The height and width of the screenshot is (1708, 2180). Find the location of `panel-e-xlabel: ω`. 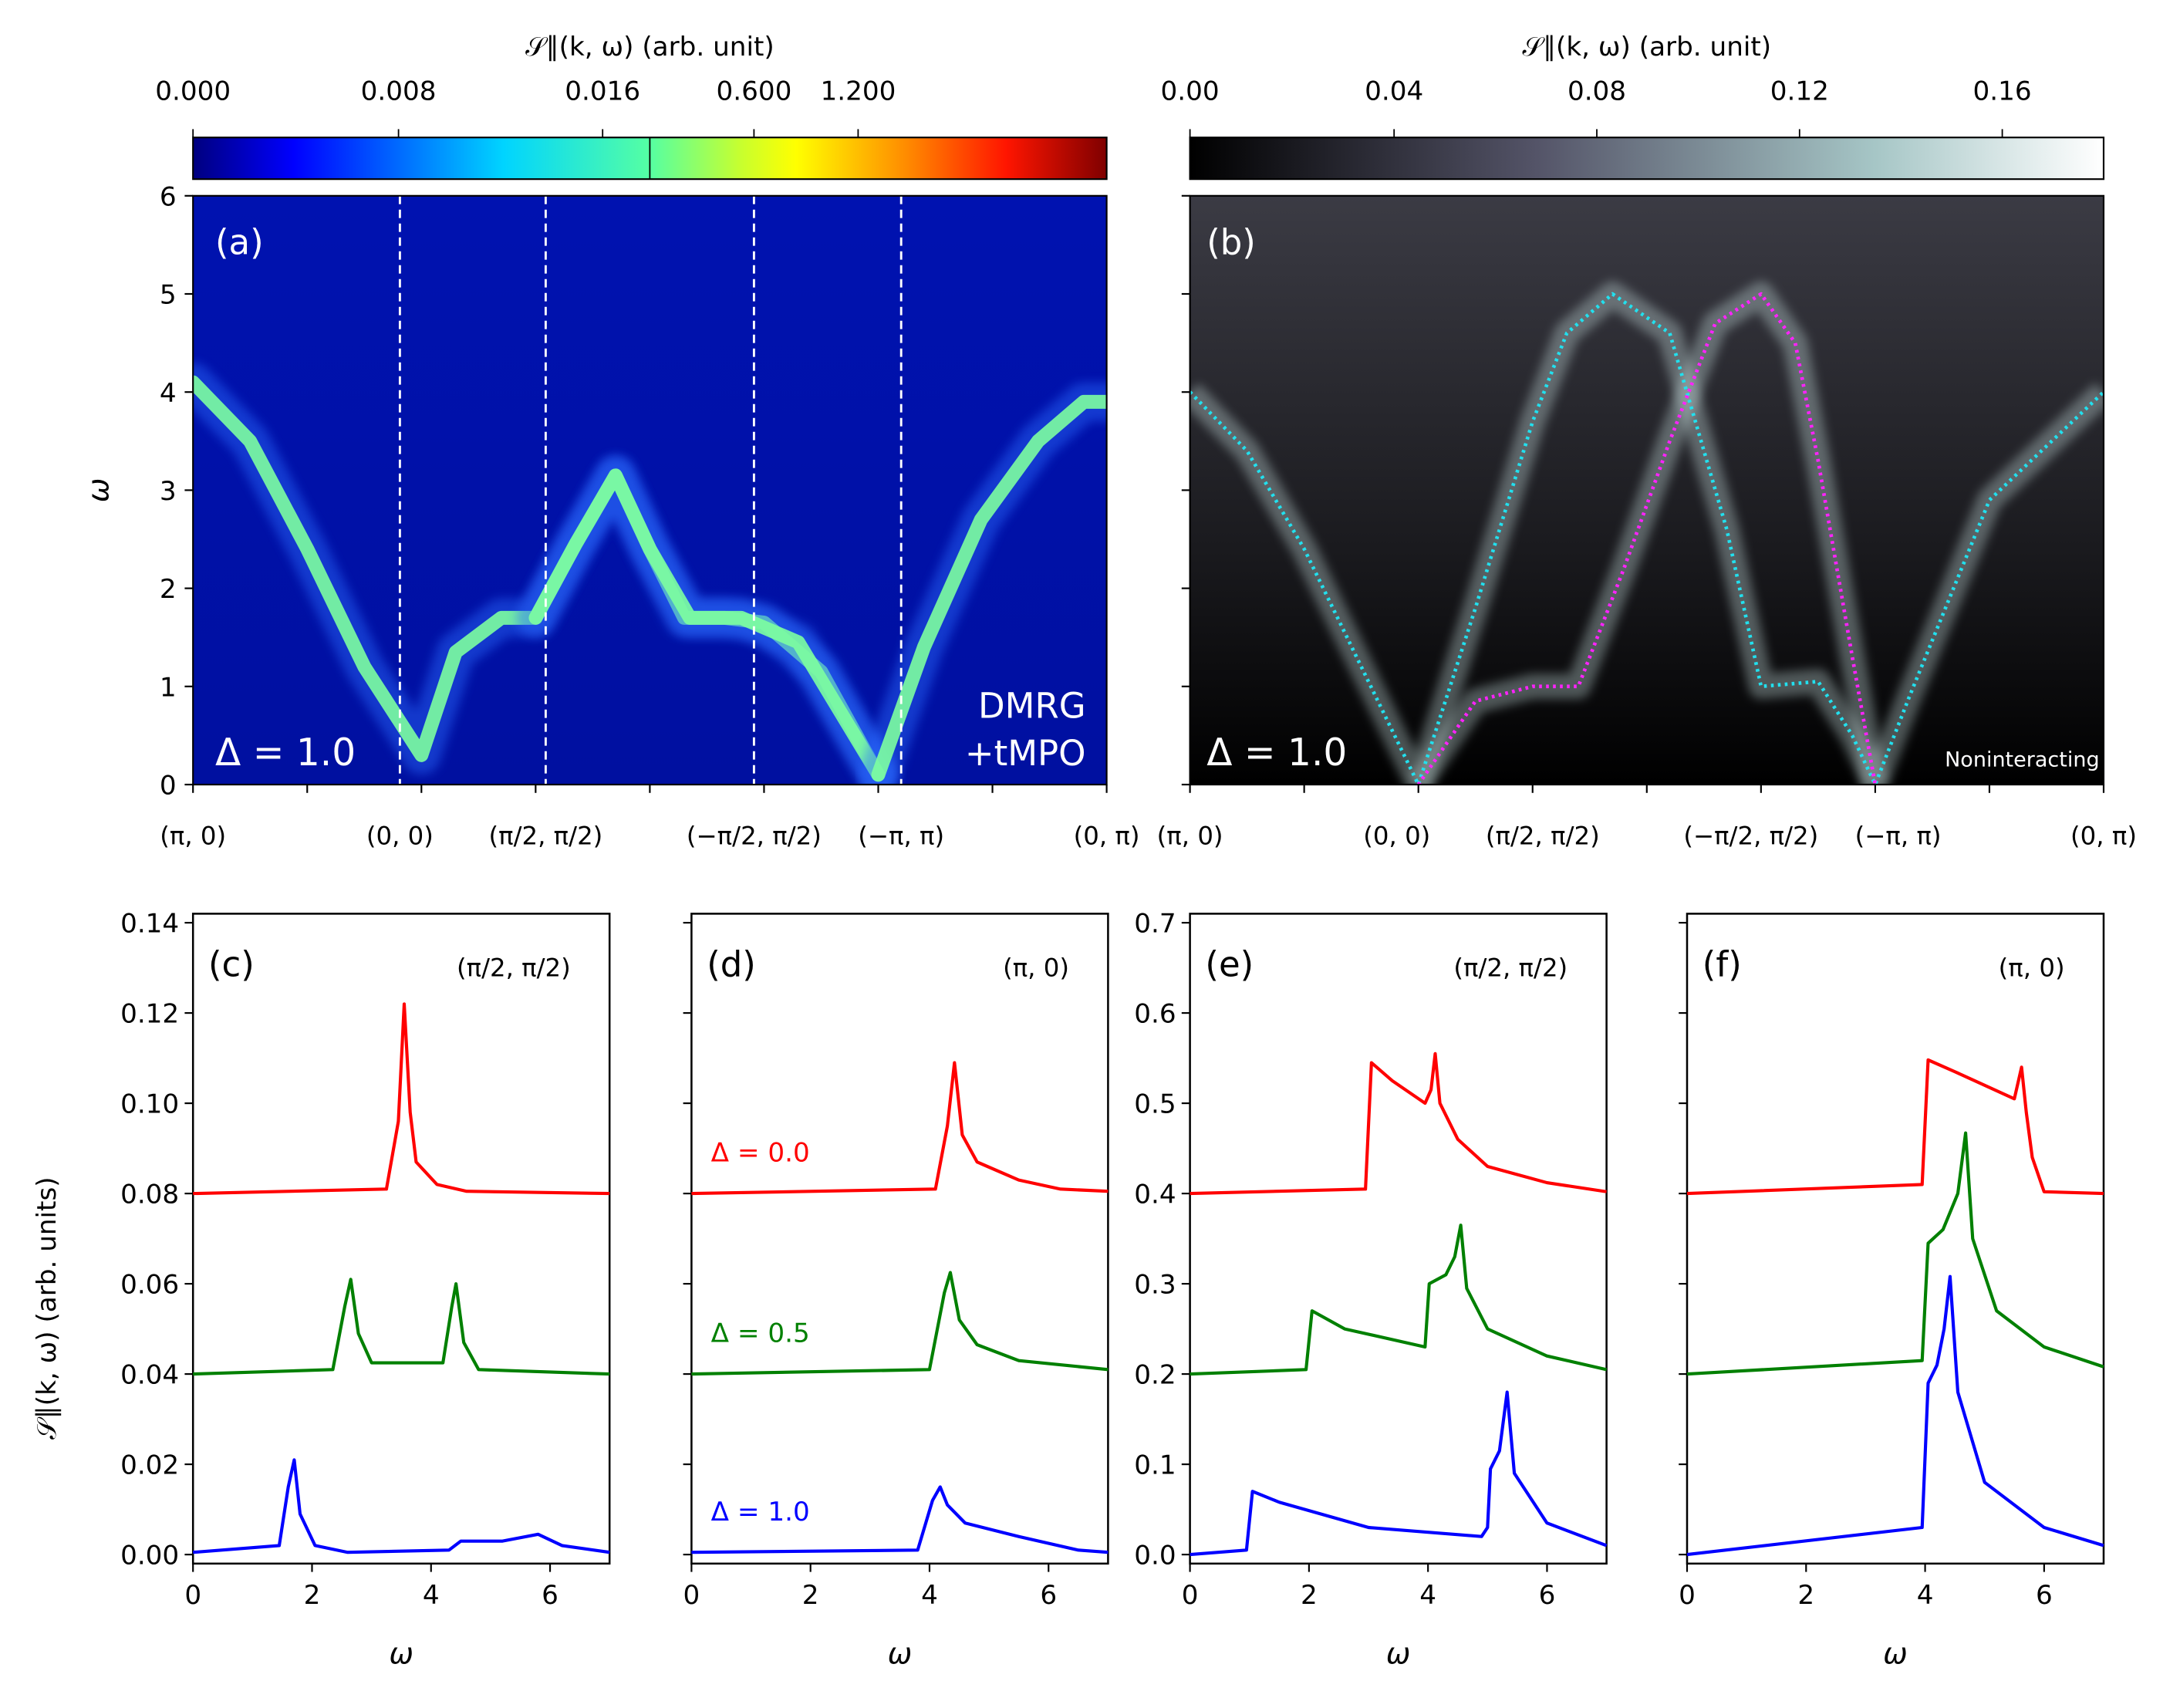

panel-e-xlabel: ω is located at coordinates (1398, 1653).